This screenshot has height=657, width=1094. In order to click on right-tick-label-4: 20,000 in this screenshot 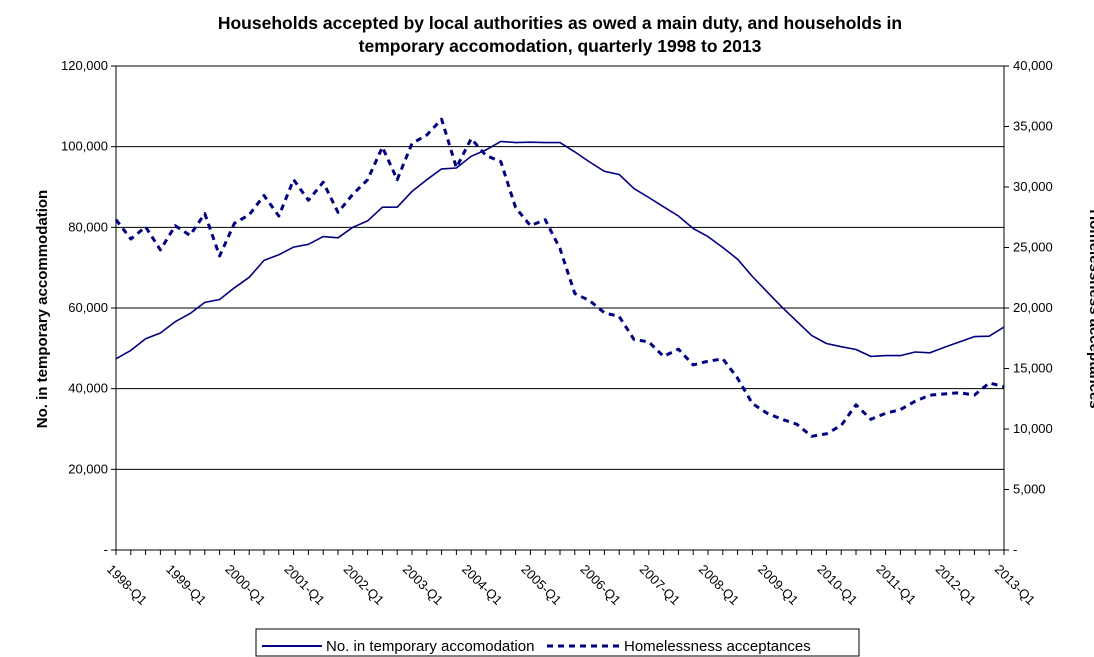, I will do `click(1033, 307)`.